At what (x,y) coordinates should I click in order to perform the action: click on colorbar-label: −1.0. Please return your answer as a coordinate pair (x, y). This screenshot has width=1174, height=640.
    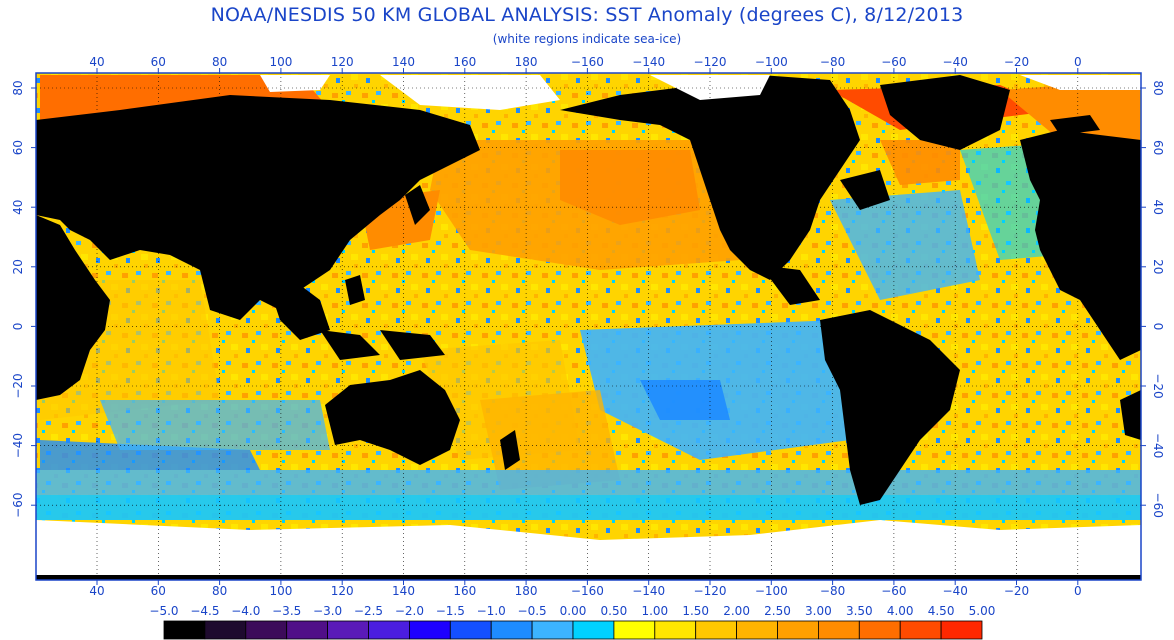
    Looking at the image, I should click on (491, 611).